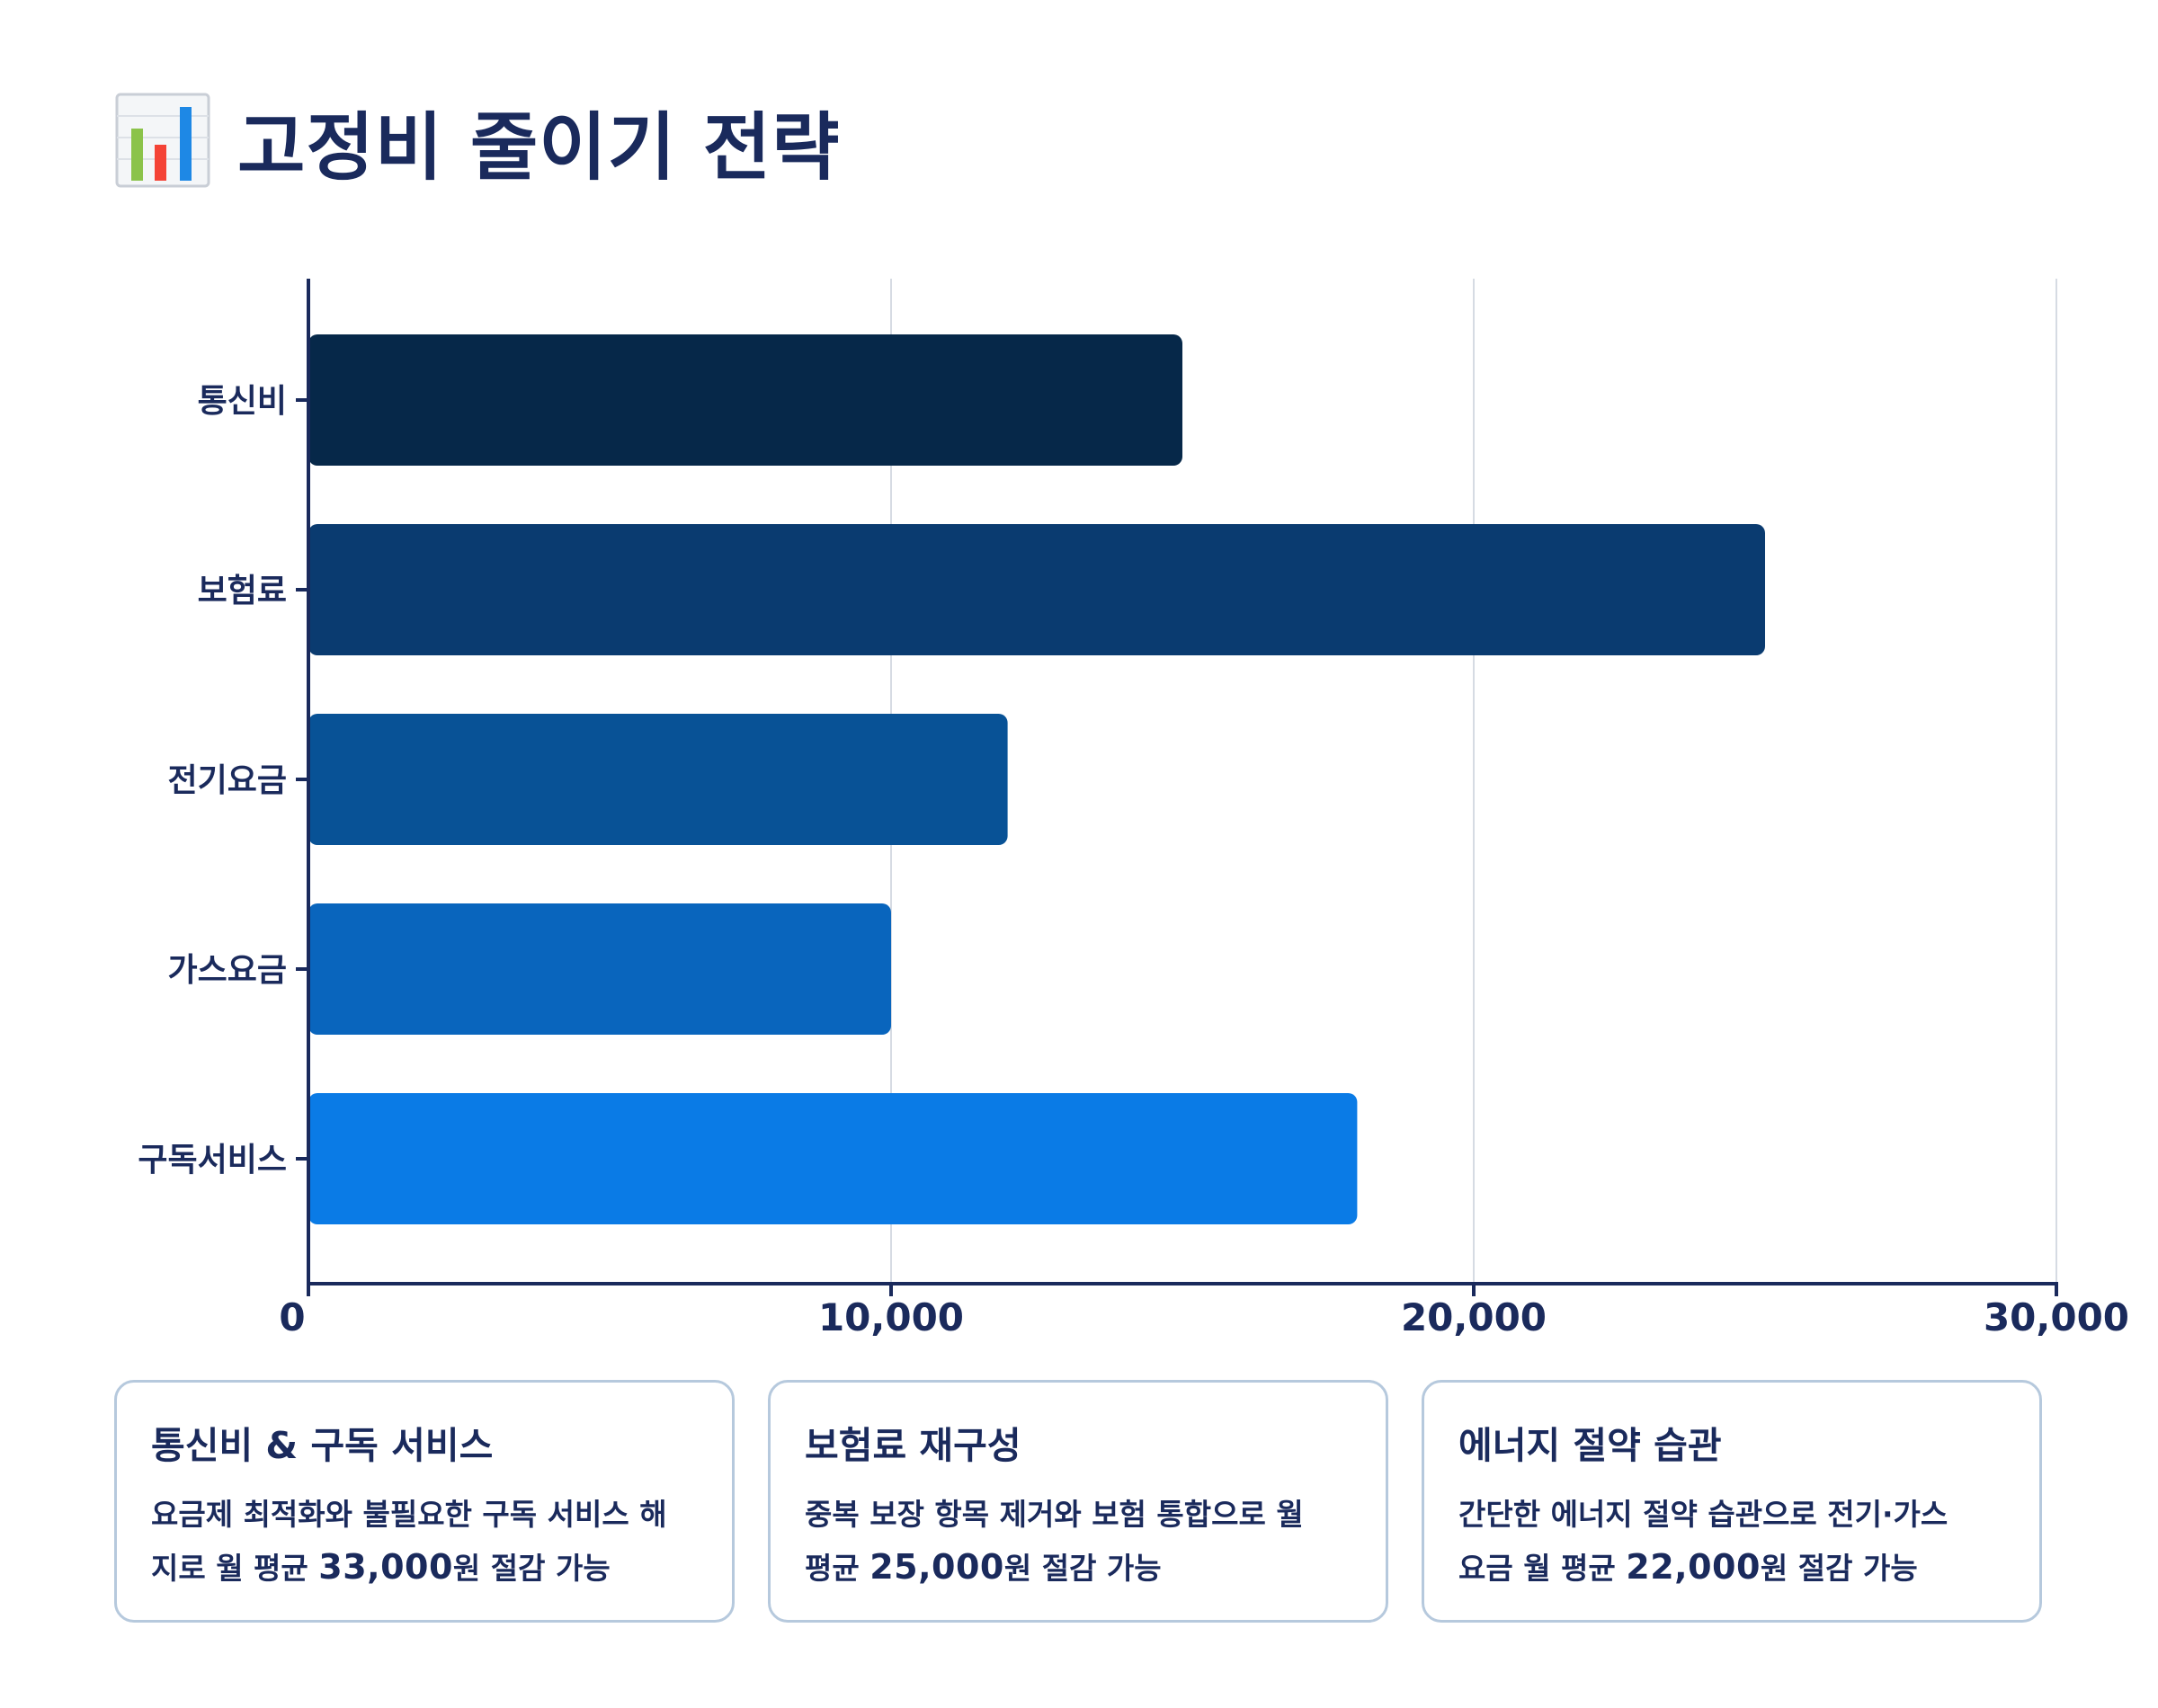  I want to click on y-category-label: 통신비, so click(242, 401).